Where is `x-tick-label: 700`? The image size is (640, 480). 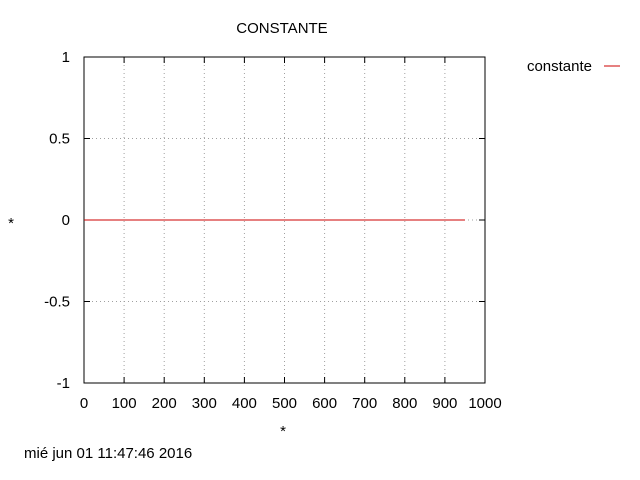 x-tick-label: 700 is located at coordinates (364, 403).